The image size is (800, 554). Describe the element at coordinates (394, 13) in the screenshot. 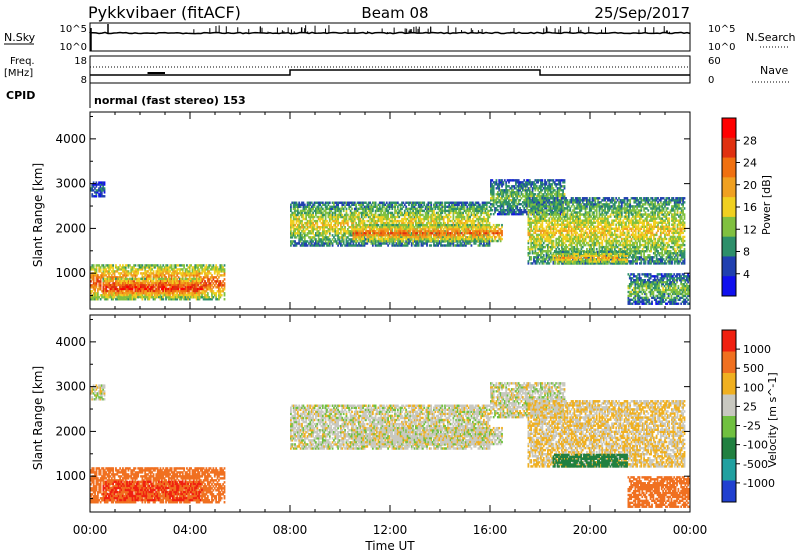

I see `beam-label: Beam 08` at that location.